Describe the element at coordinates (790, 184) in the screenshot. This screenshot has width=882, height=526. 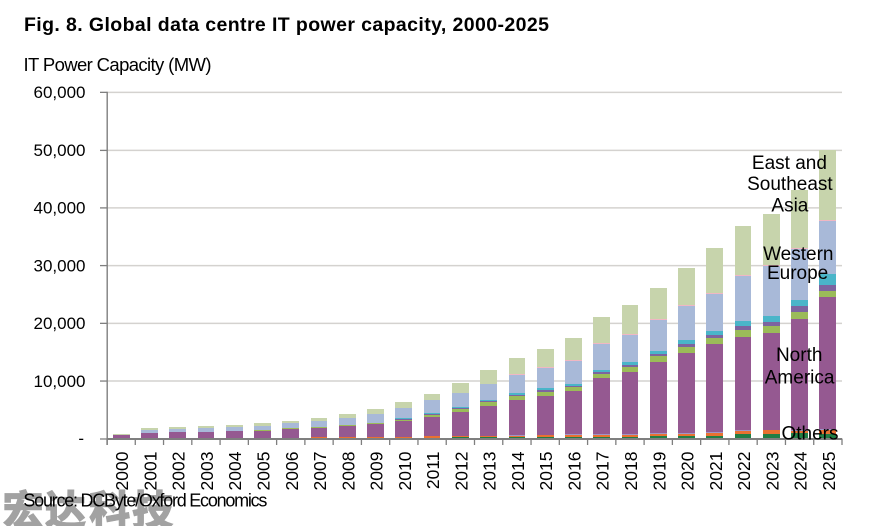
I see `svg-text: Southeast` at that location.